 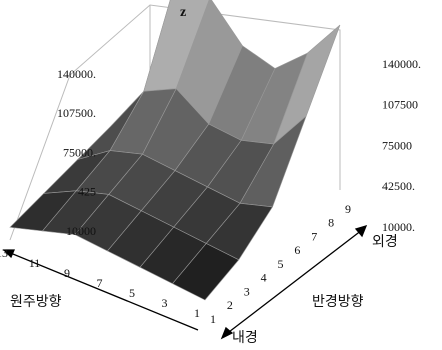 I want to click on y-start-label: 내경, so click(x=245, y=338).